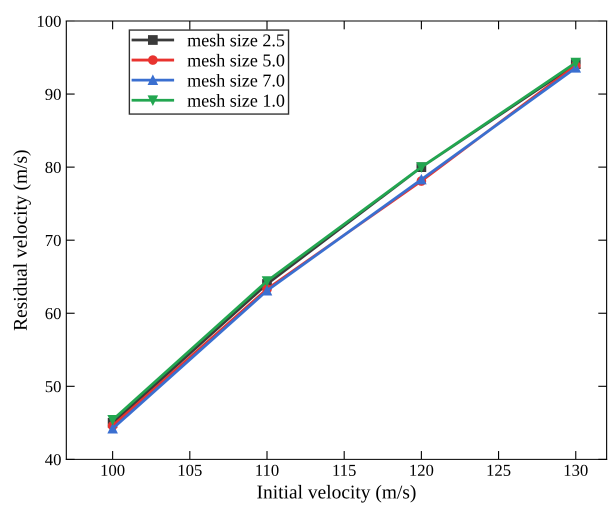 This screenshot has width=614, height=525. What do you see at coordinates (53, 168) in the screenshot?
I see `y-tick-label: 80` at bounding box center [53, 168].